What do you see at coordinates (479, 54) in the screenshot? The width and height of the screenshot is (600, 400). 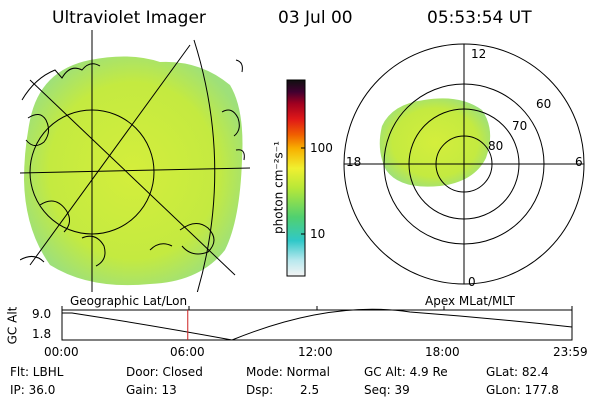 I see `mlt-label-12: 12` at bounding box center [479, 54].